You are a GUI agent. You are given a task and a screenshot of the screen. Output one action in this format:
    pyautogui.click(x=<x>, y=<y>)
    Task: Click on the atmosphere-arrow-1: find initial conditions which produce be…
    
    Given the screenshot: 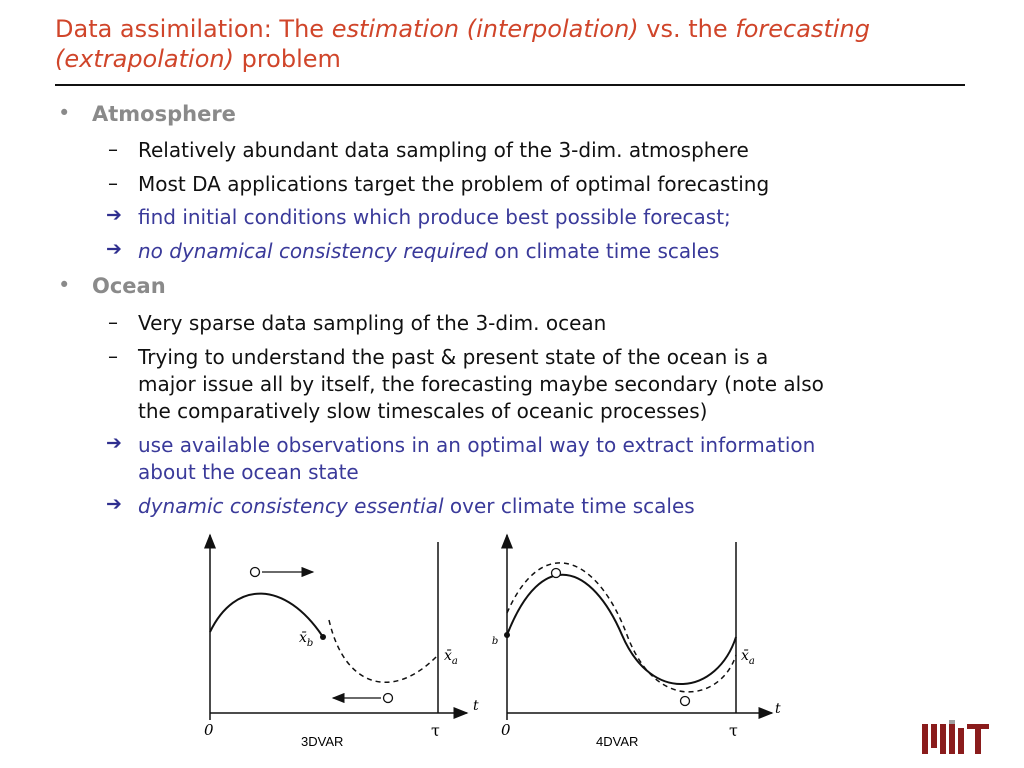 What is the action you would take?
    pyautogui.click(x=434, y=217)
    